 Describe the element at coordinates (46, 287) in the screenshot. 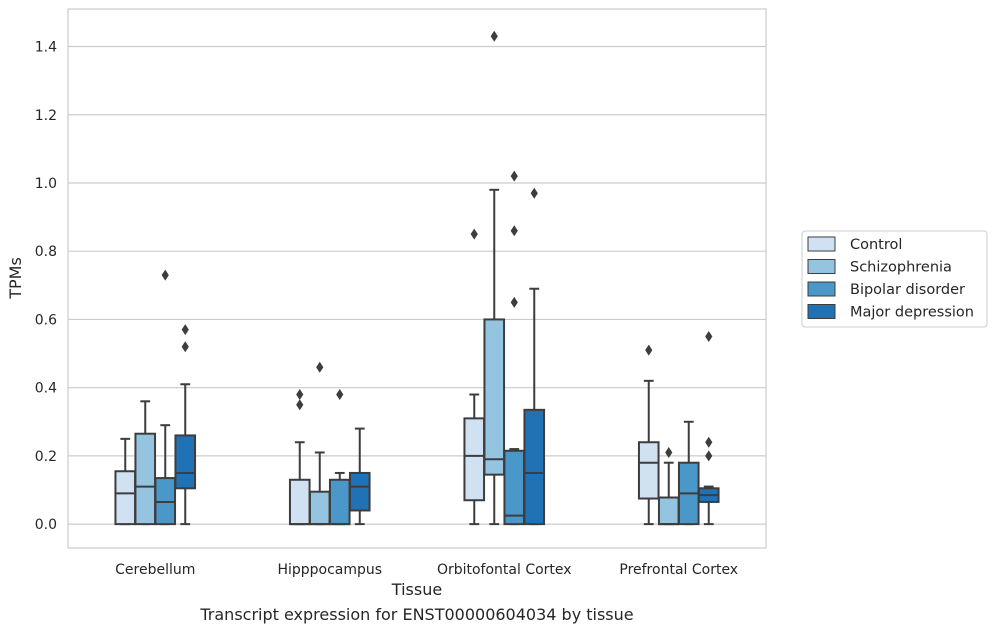

I see `y-axis: 0.0 0.2 0.4 0.6 0.8 1.0 1.2 1.4` at that location.